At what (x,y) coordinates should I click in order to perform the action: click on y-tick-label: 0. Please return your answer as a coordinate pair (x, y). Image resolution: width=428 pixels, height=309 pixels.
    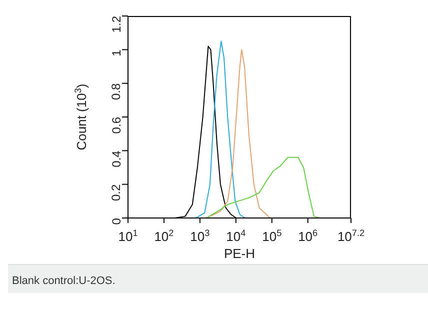
    Looking at the image, I should click on (116, 221).